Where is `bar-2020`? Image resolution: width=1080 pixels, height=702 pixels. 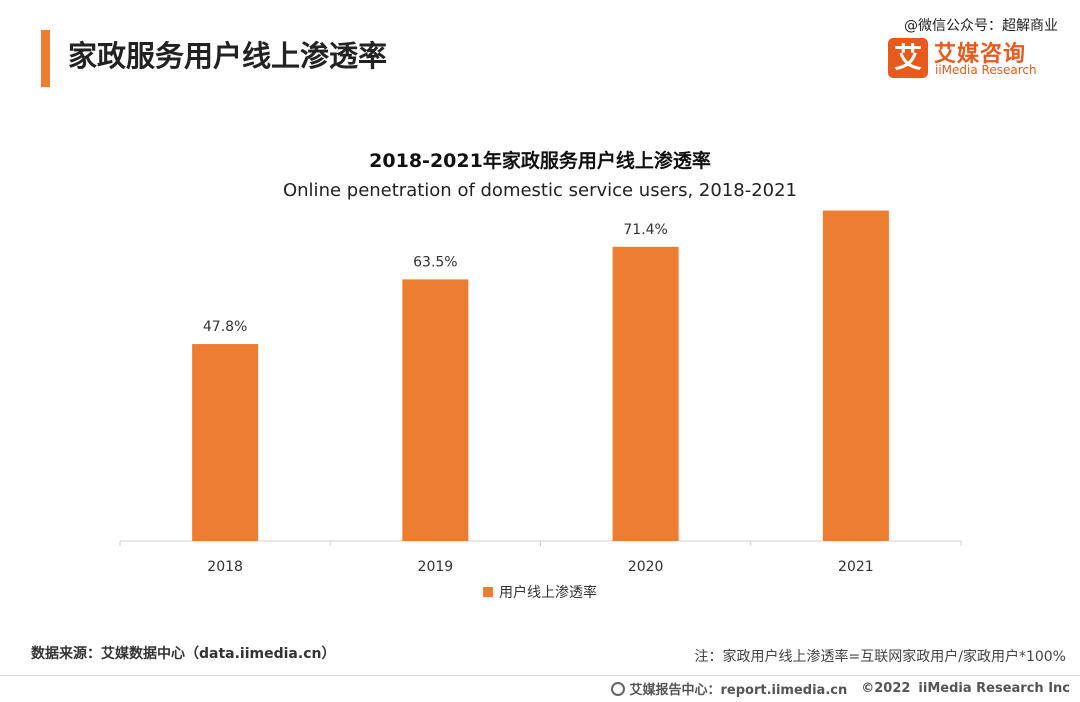
bar-2020 is located at coordinates (645, 393).